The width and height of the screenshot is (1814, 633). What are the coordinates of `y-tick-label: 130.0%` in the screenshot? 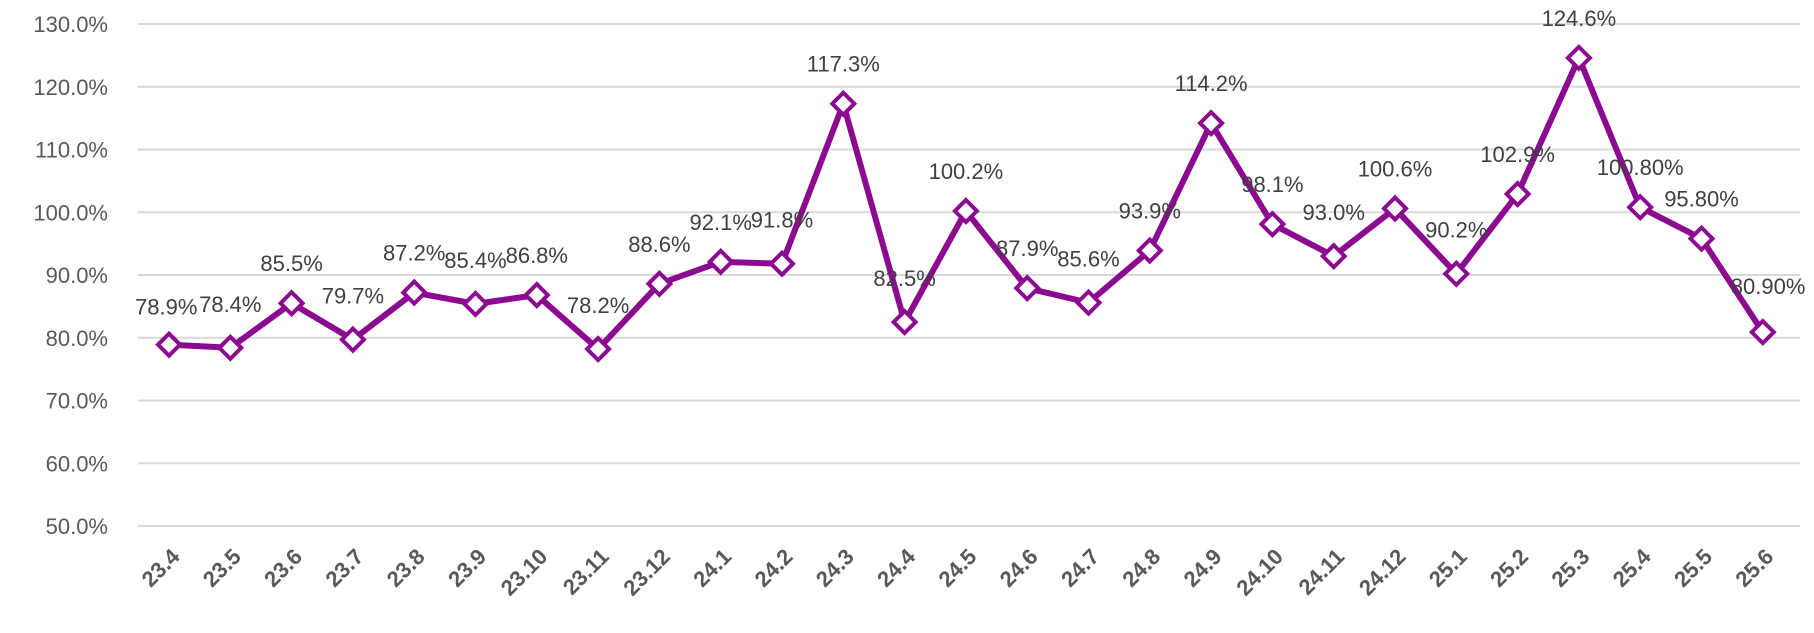 It's located at (70, 24).